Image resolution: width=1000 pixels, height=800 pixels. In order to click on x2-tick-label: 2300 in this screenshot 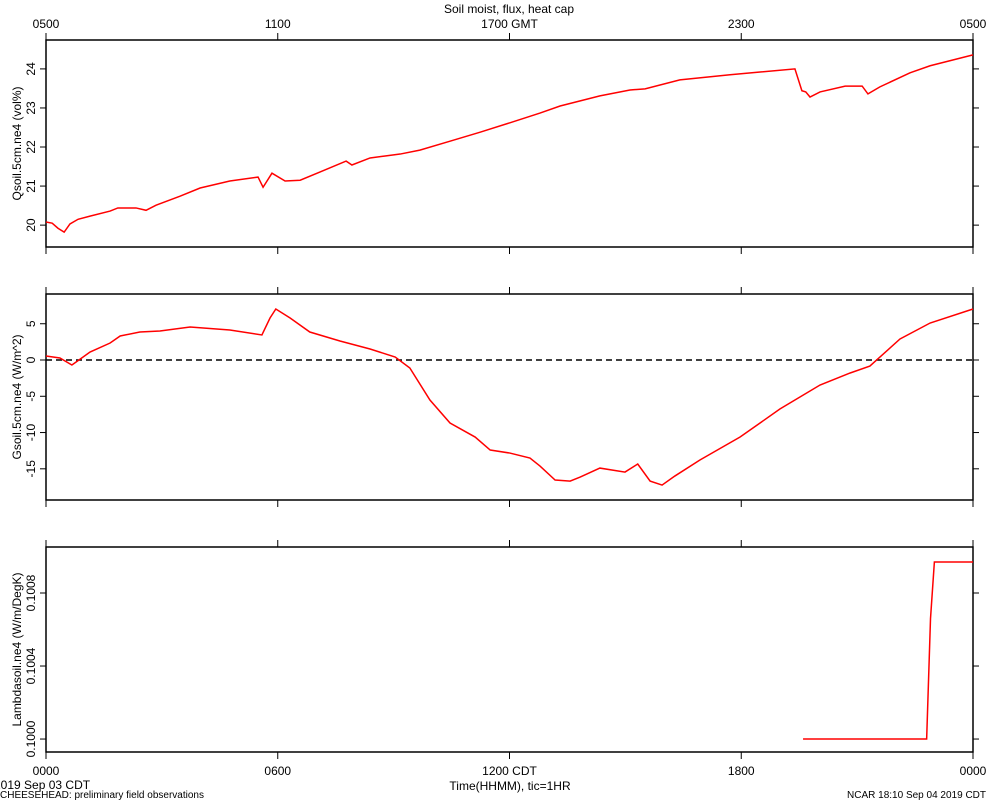, I will do `click(741, 24)`.